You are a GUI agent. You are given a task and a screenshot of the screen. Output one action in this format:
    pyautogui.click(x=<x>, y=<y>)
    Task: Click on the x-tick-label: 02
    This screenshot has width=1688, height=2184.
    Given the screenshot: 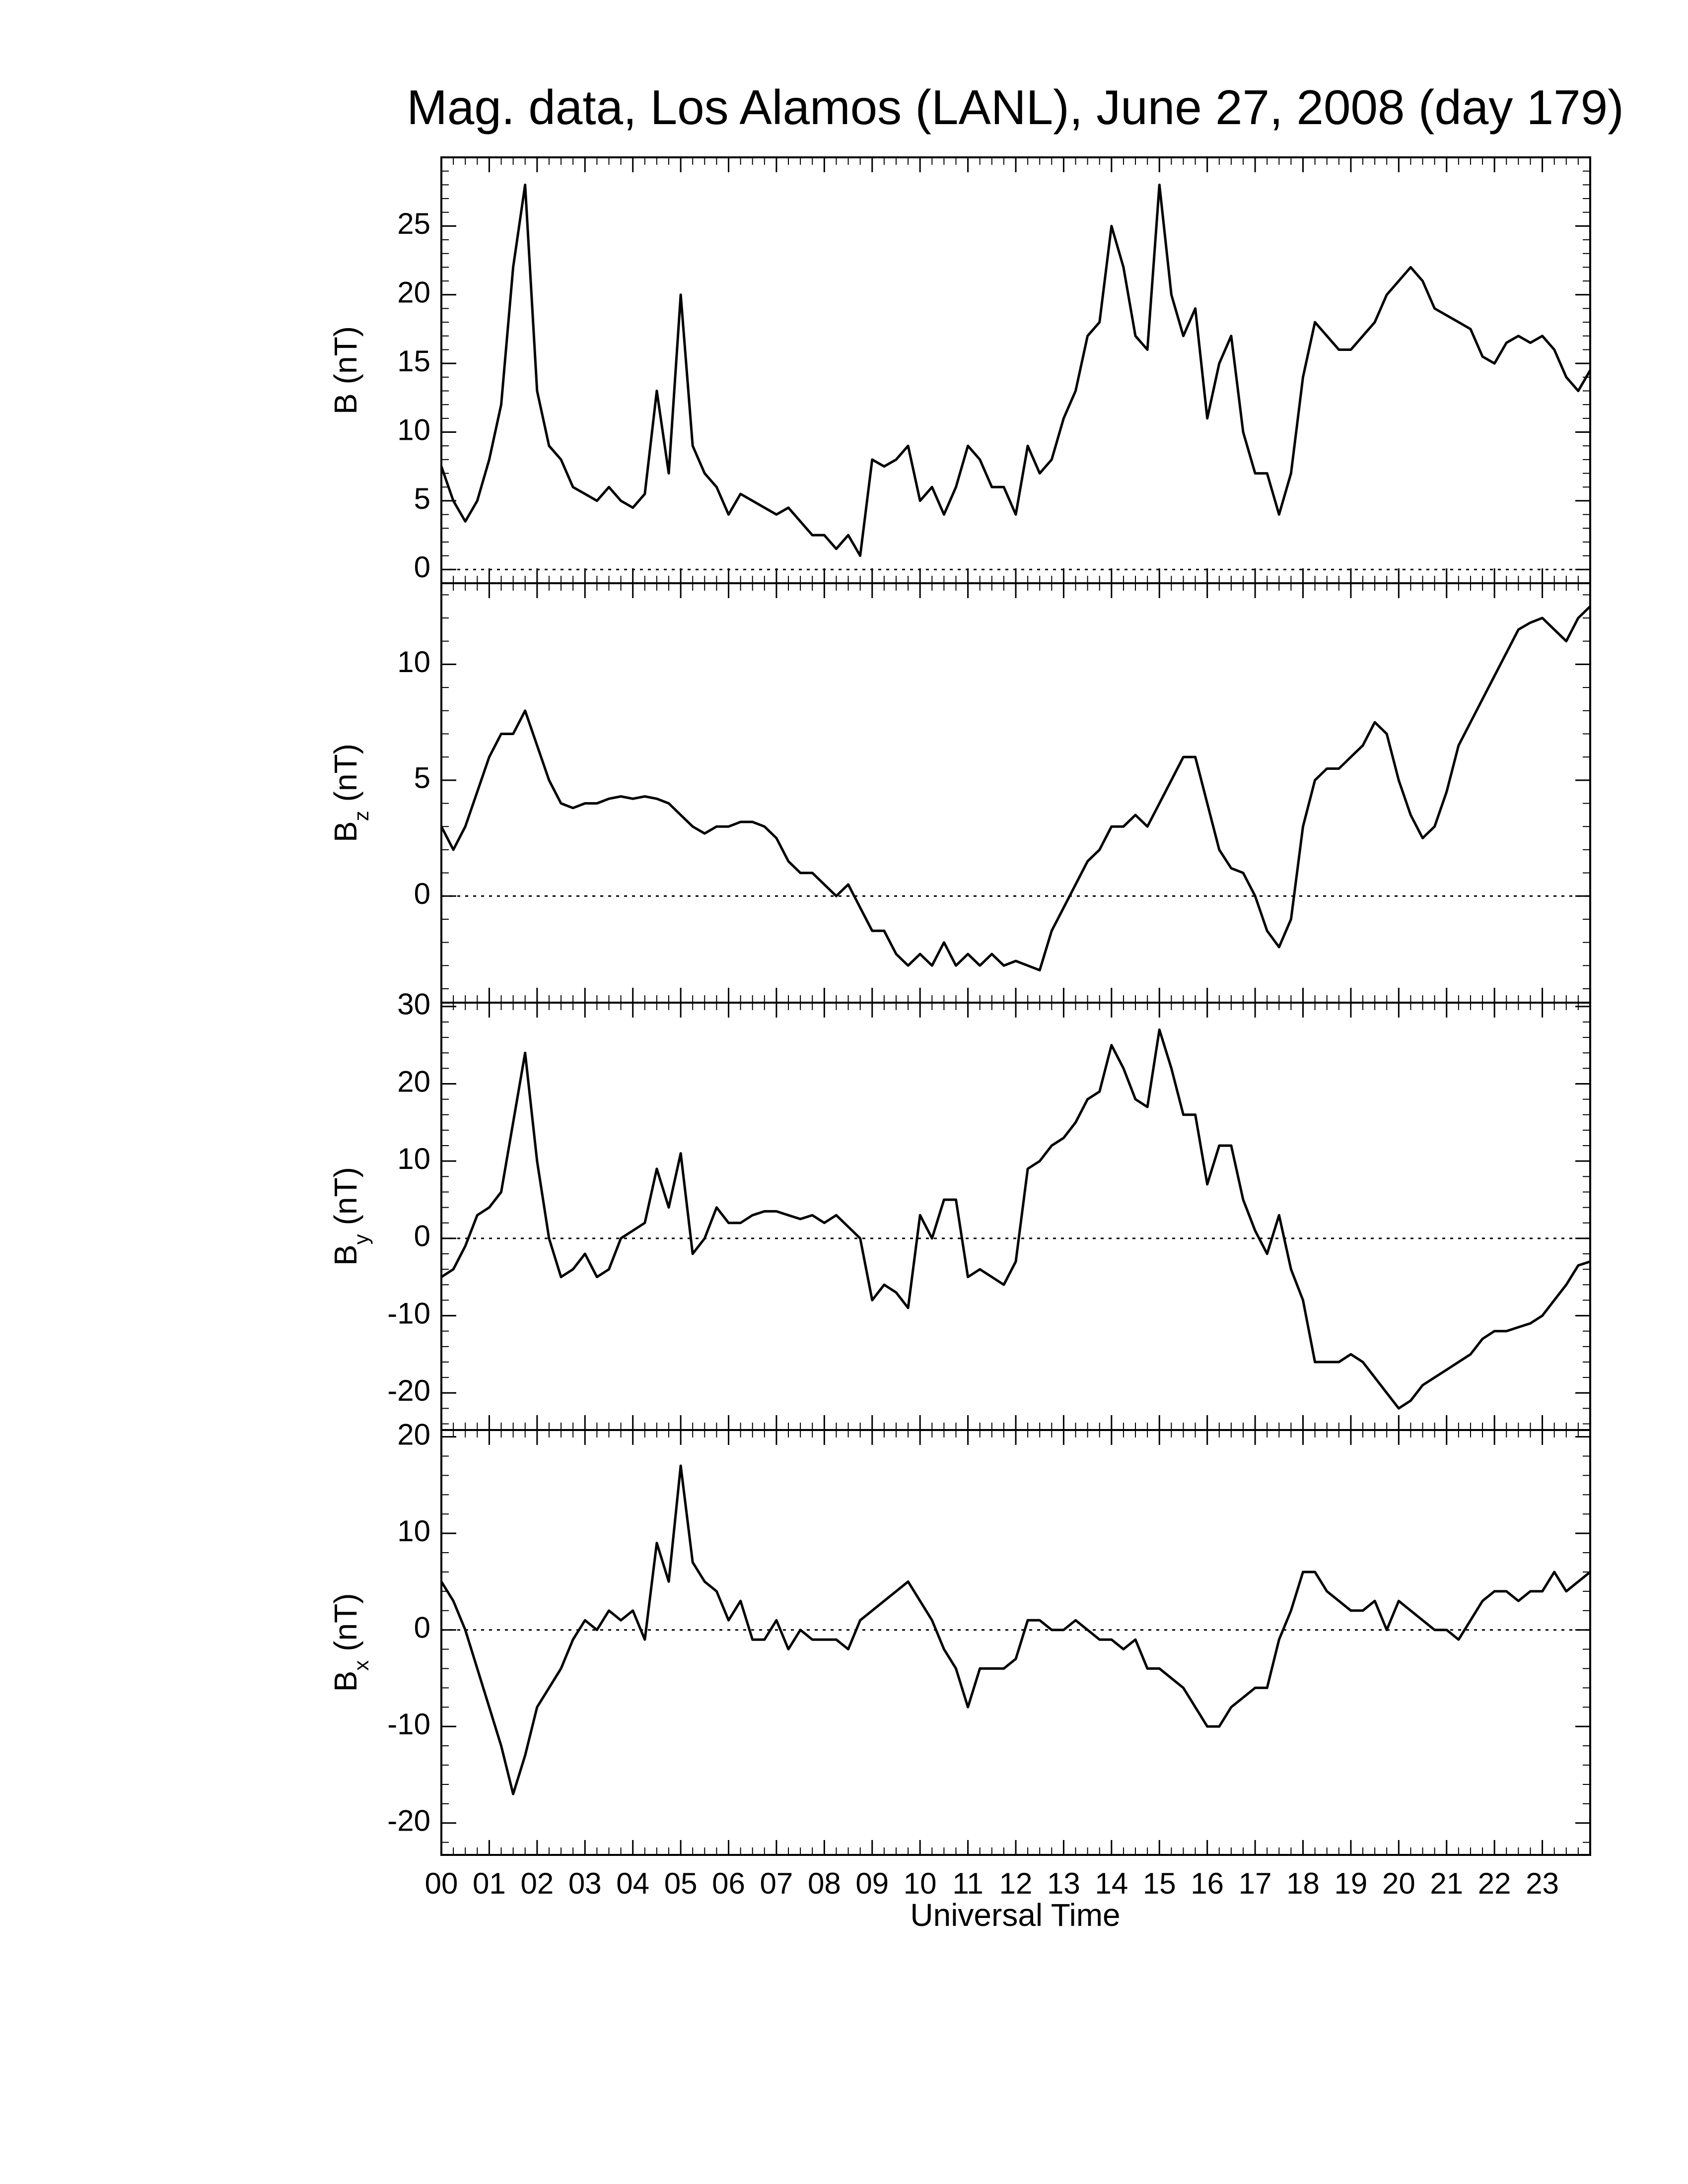 What is the action you would take?
    pyautogui.click(x=537, y=1883)
    